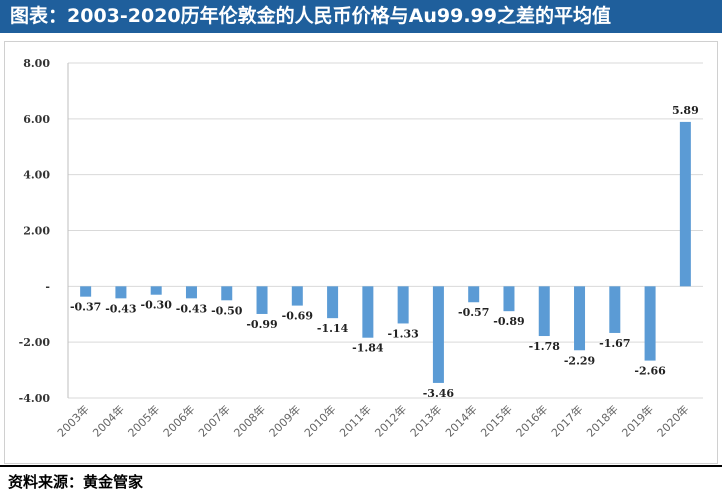  Describe the element at coordinates (333, 328) in the screenshot. I see `data-label: -1.14` at that location.